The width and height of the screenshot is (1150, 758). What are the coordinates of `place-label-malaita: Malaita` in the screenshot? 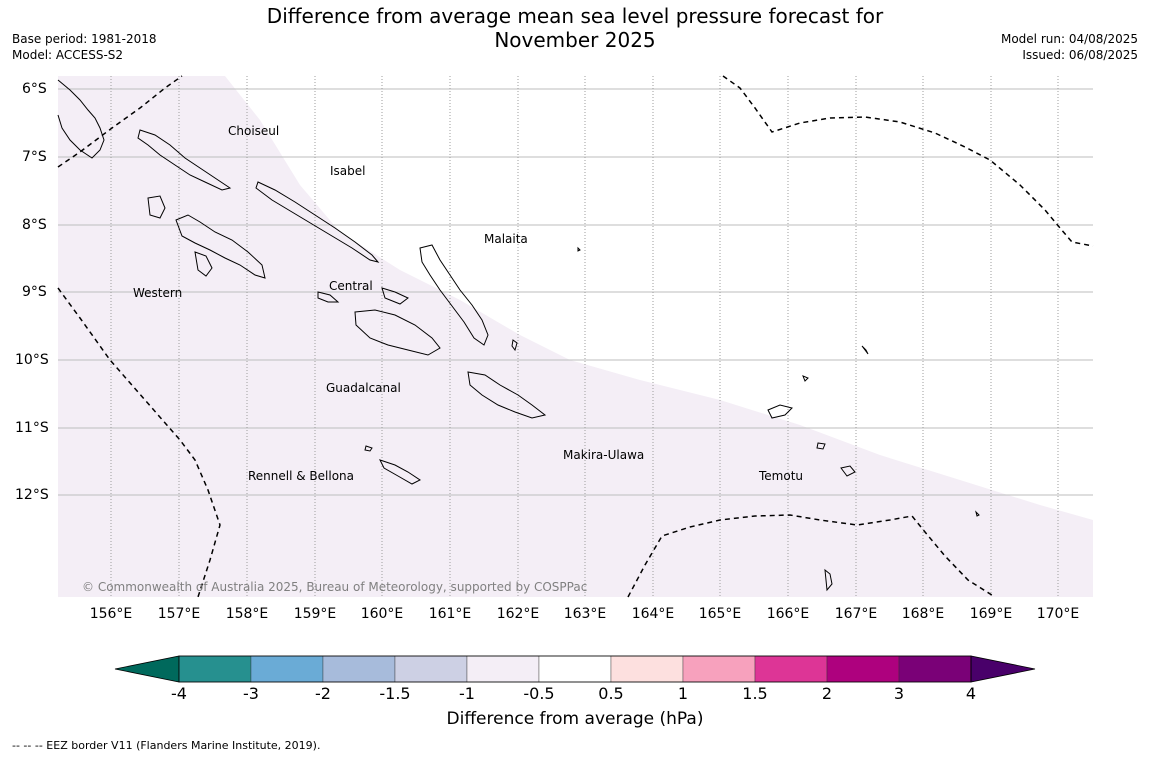 It's located at (506, 239).